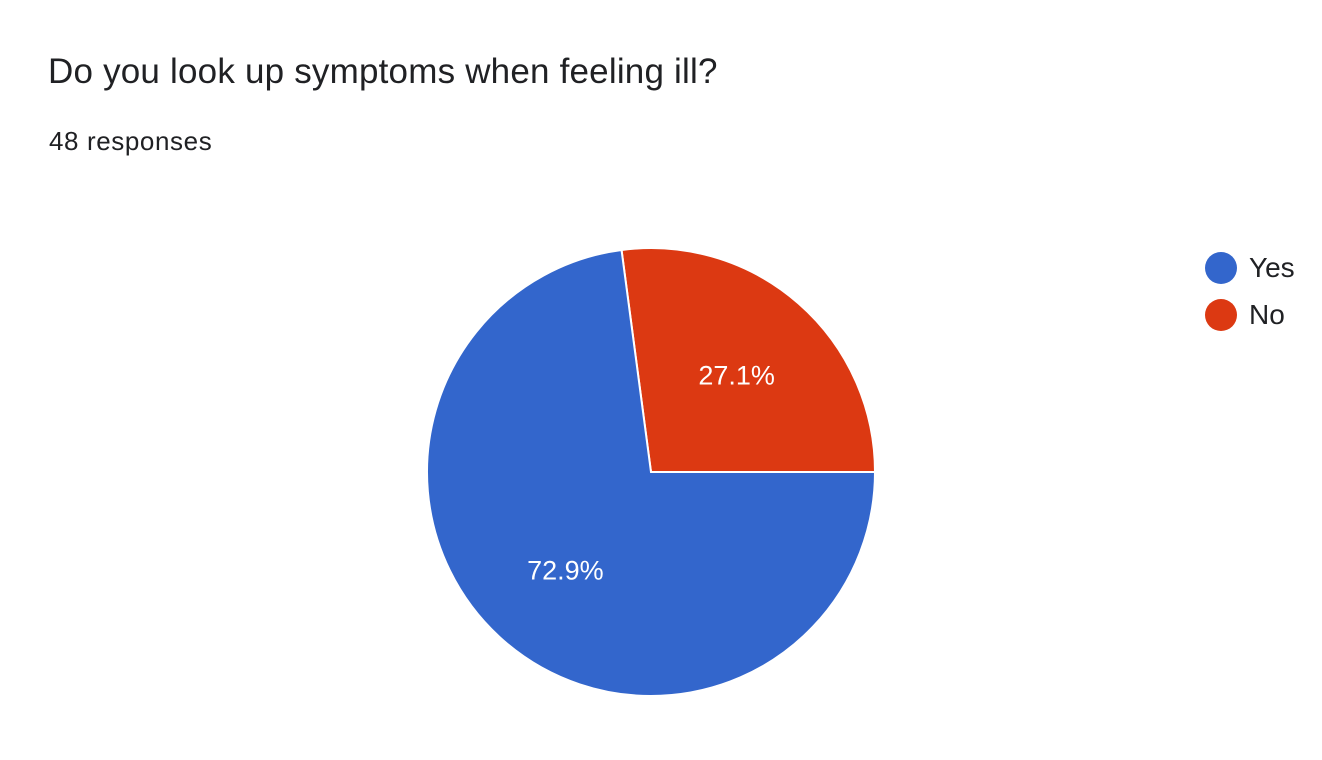 The height and width of the screenshot is (760, 1322). I want to click on legend-swatch-yes, so click(1221, 267).